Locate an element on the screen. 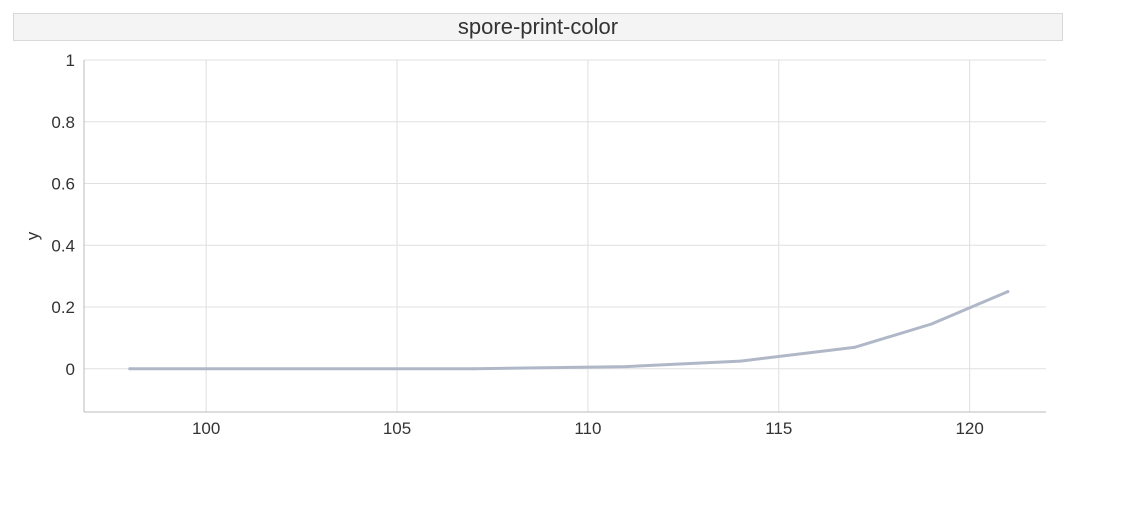 The image size is (1127, 512). x-tick-label: 110 is located at coordinates (587, 428).